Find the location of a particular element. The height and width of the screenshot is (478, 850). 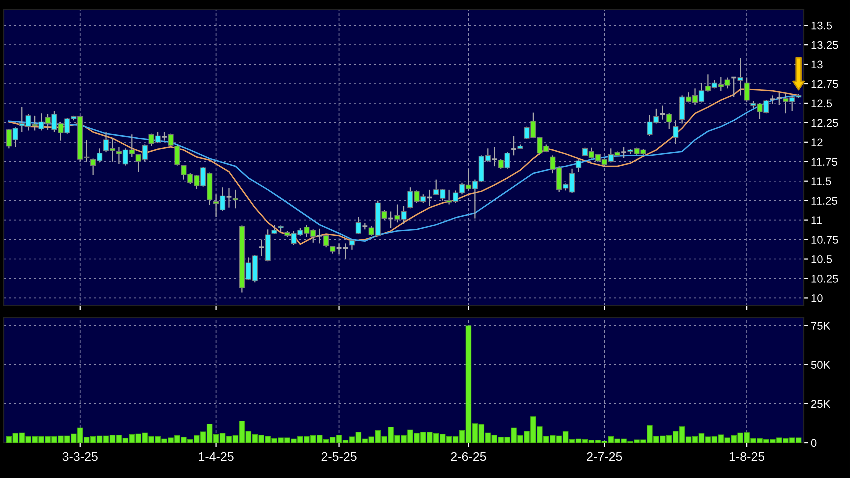

y-tick-label: 11.75 is located at coordinates (825, 162).